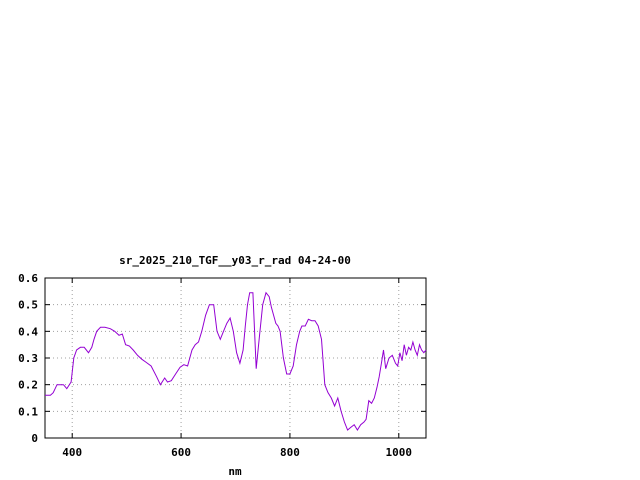 The image size is (640, 480). Describe the element at coordinates (34, 438) in the screenshot. I see `y-tick-label: 0` at that location.